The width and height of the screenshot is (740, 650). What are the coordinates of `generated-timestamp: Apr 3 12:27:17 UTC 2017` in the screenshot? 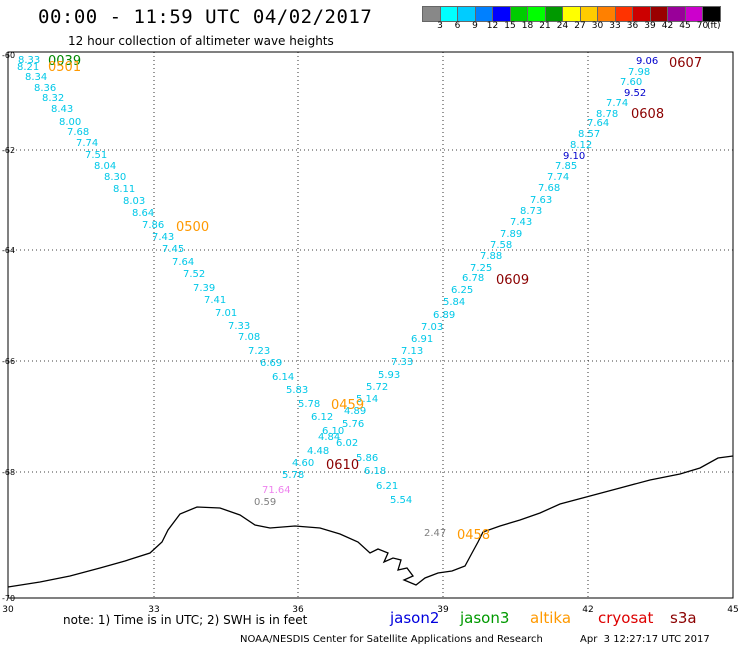 It's located at (645, 639).